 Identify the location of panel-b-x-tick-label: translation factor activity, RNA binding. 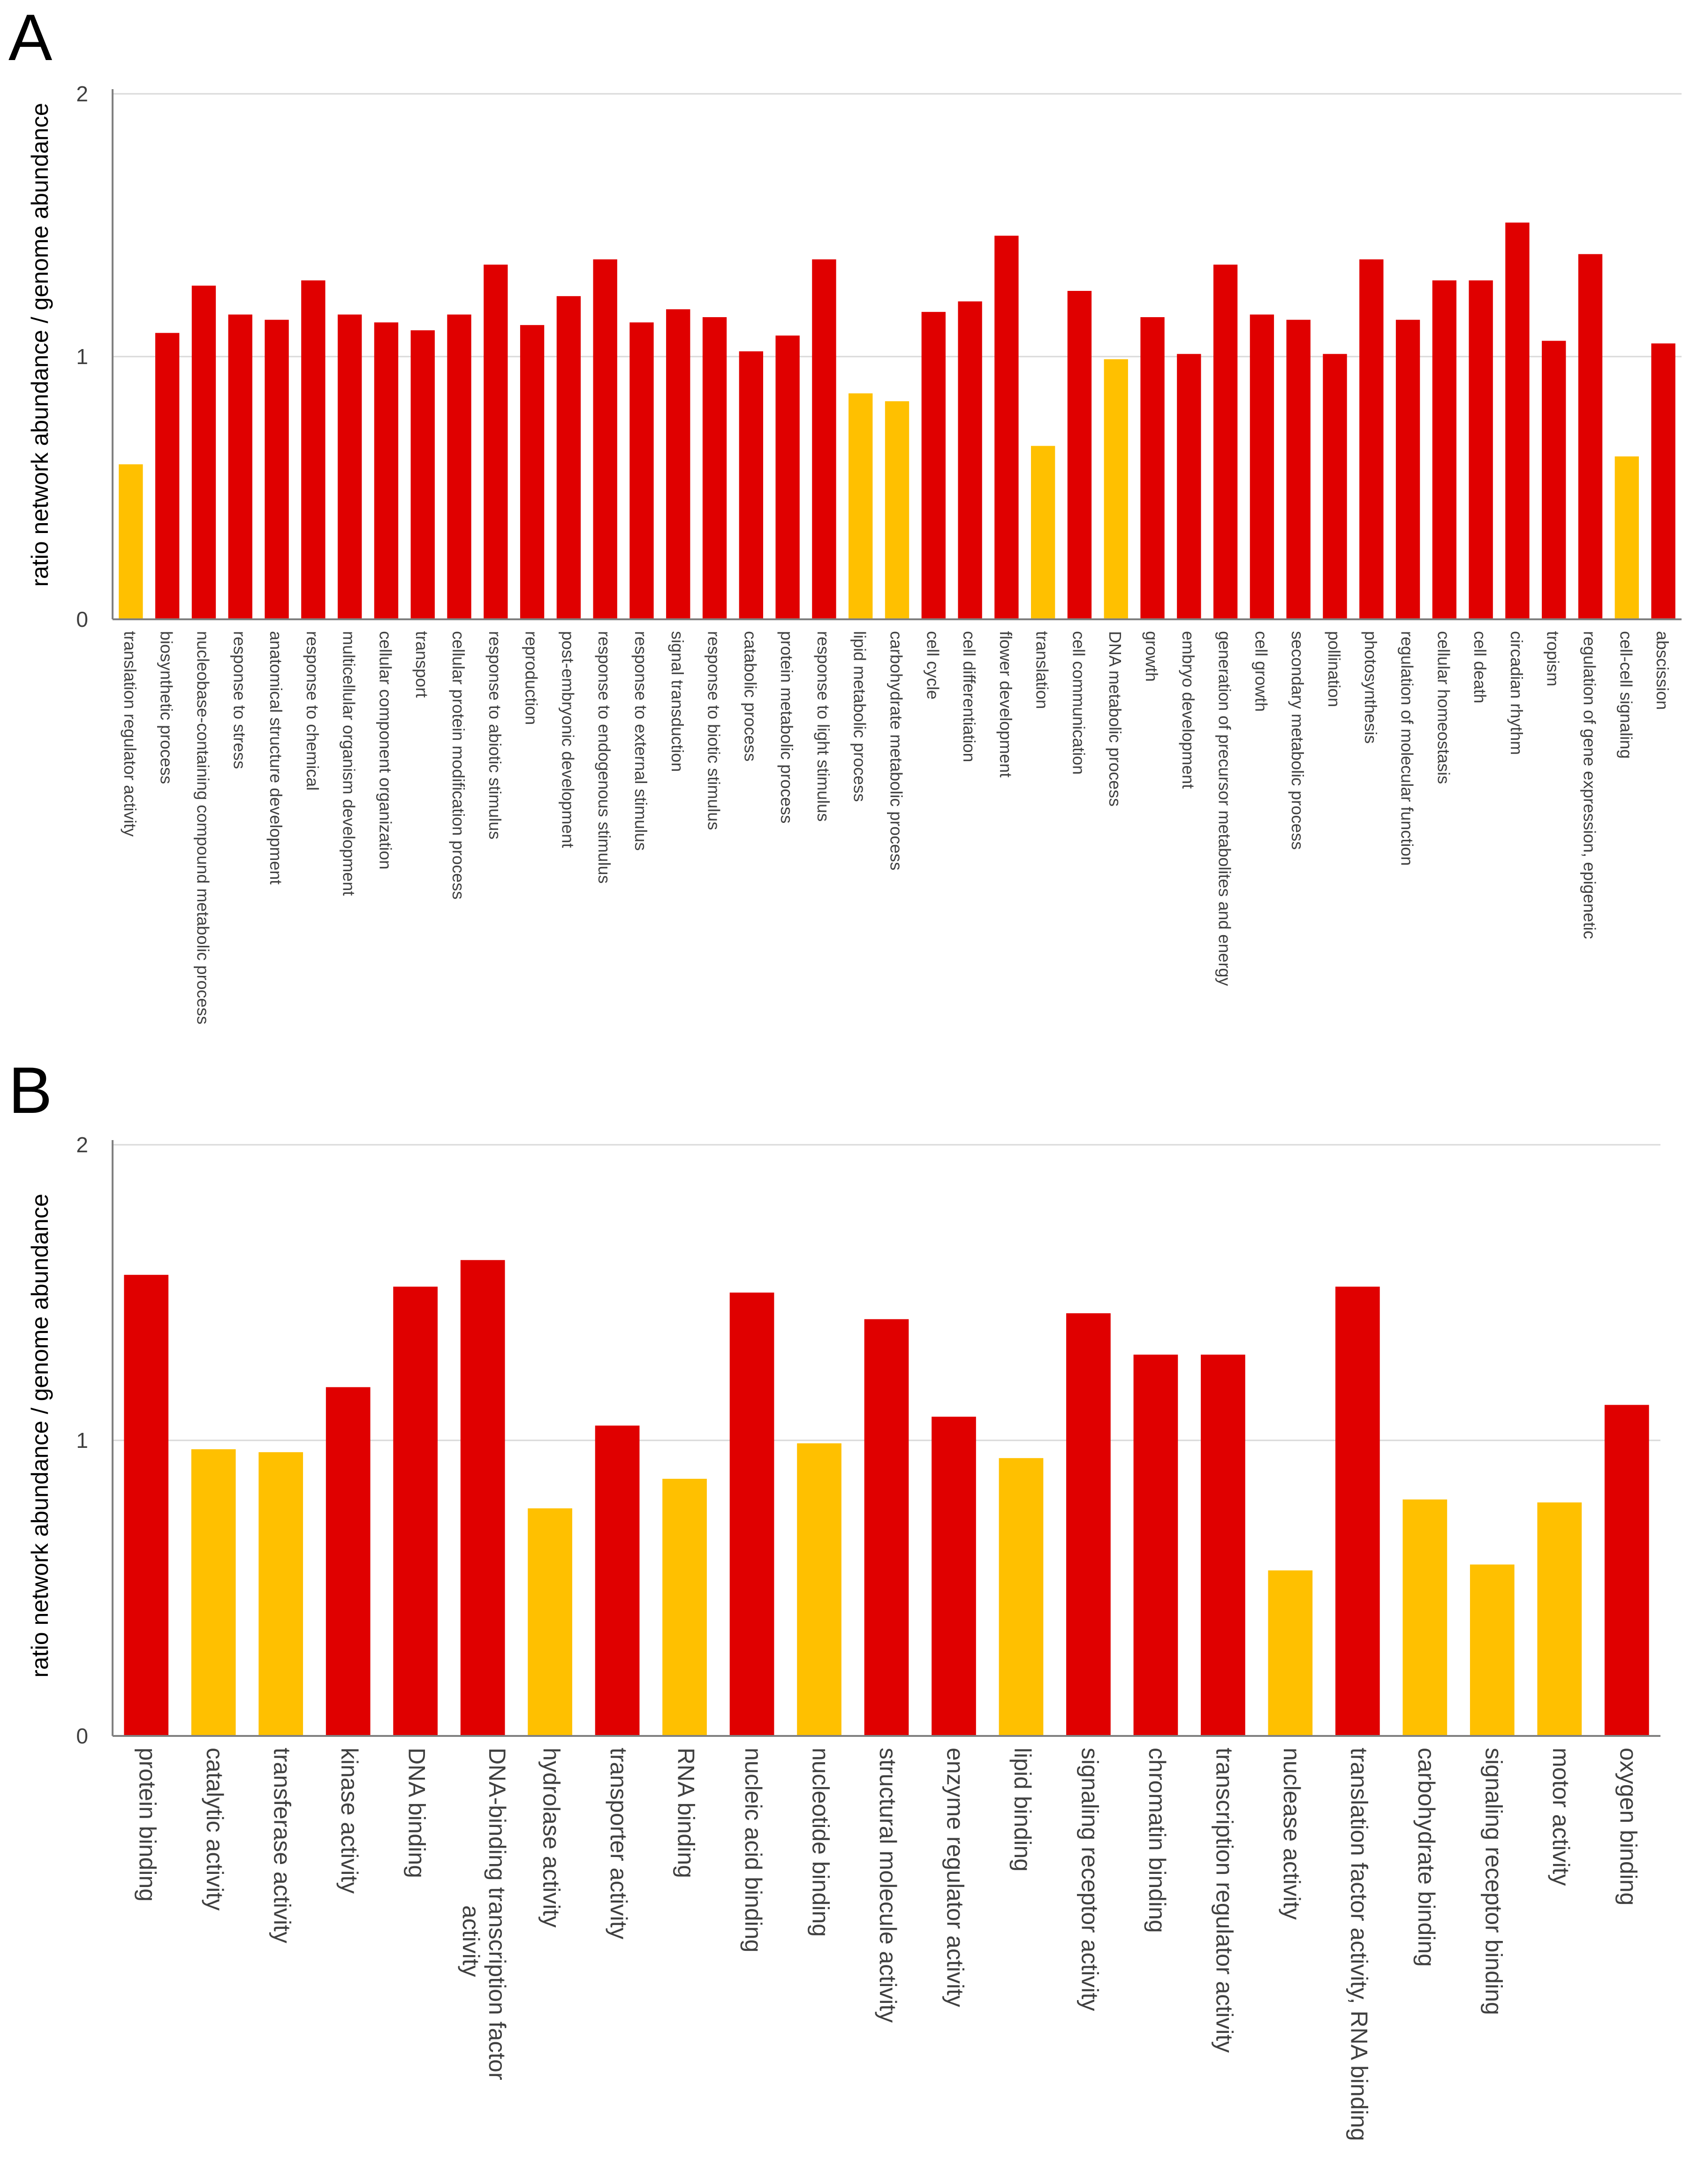
(1359, 1944).